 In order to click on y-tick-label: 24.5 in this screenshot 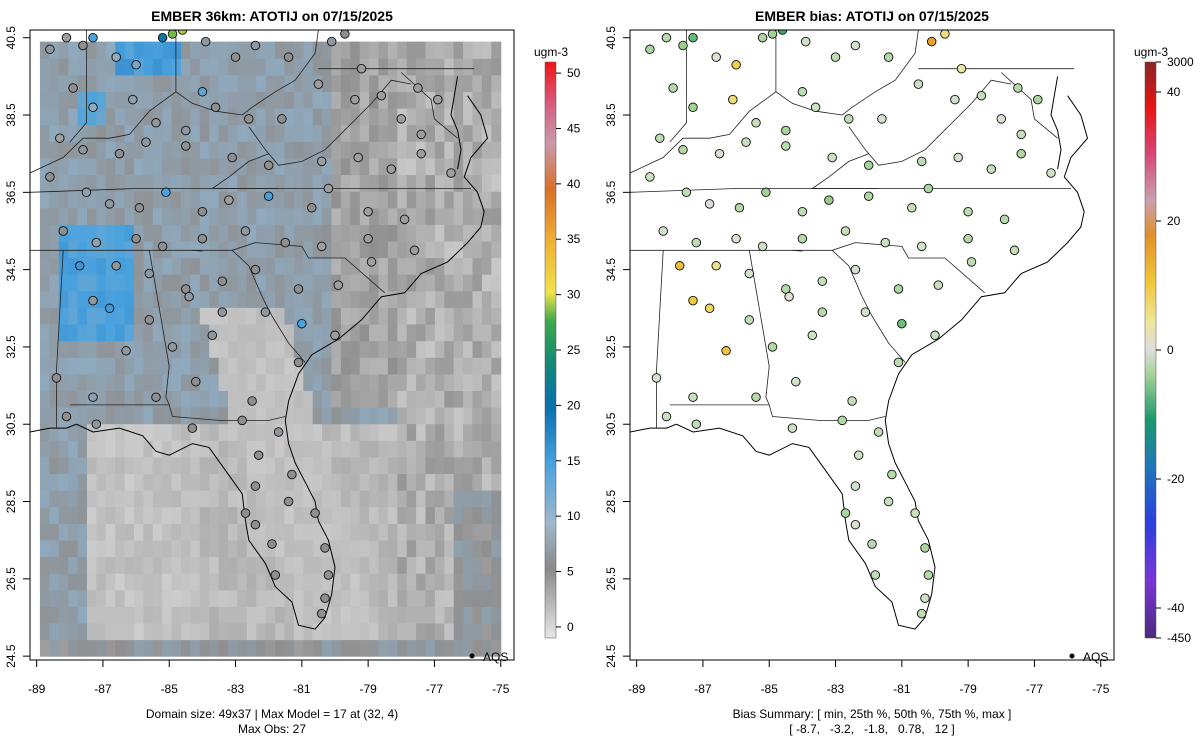, I will do `click(611, 656)`.